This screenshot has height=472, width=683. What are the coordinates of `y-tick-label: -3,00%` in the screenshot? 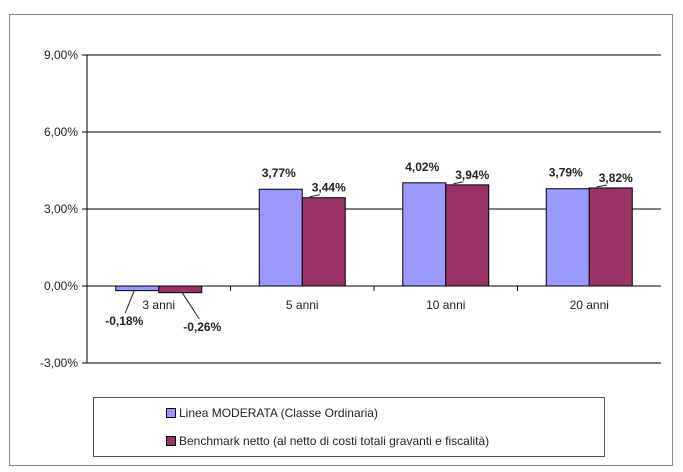 It's located at (59, 363).